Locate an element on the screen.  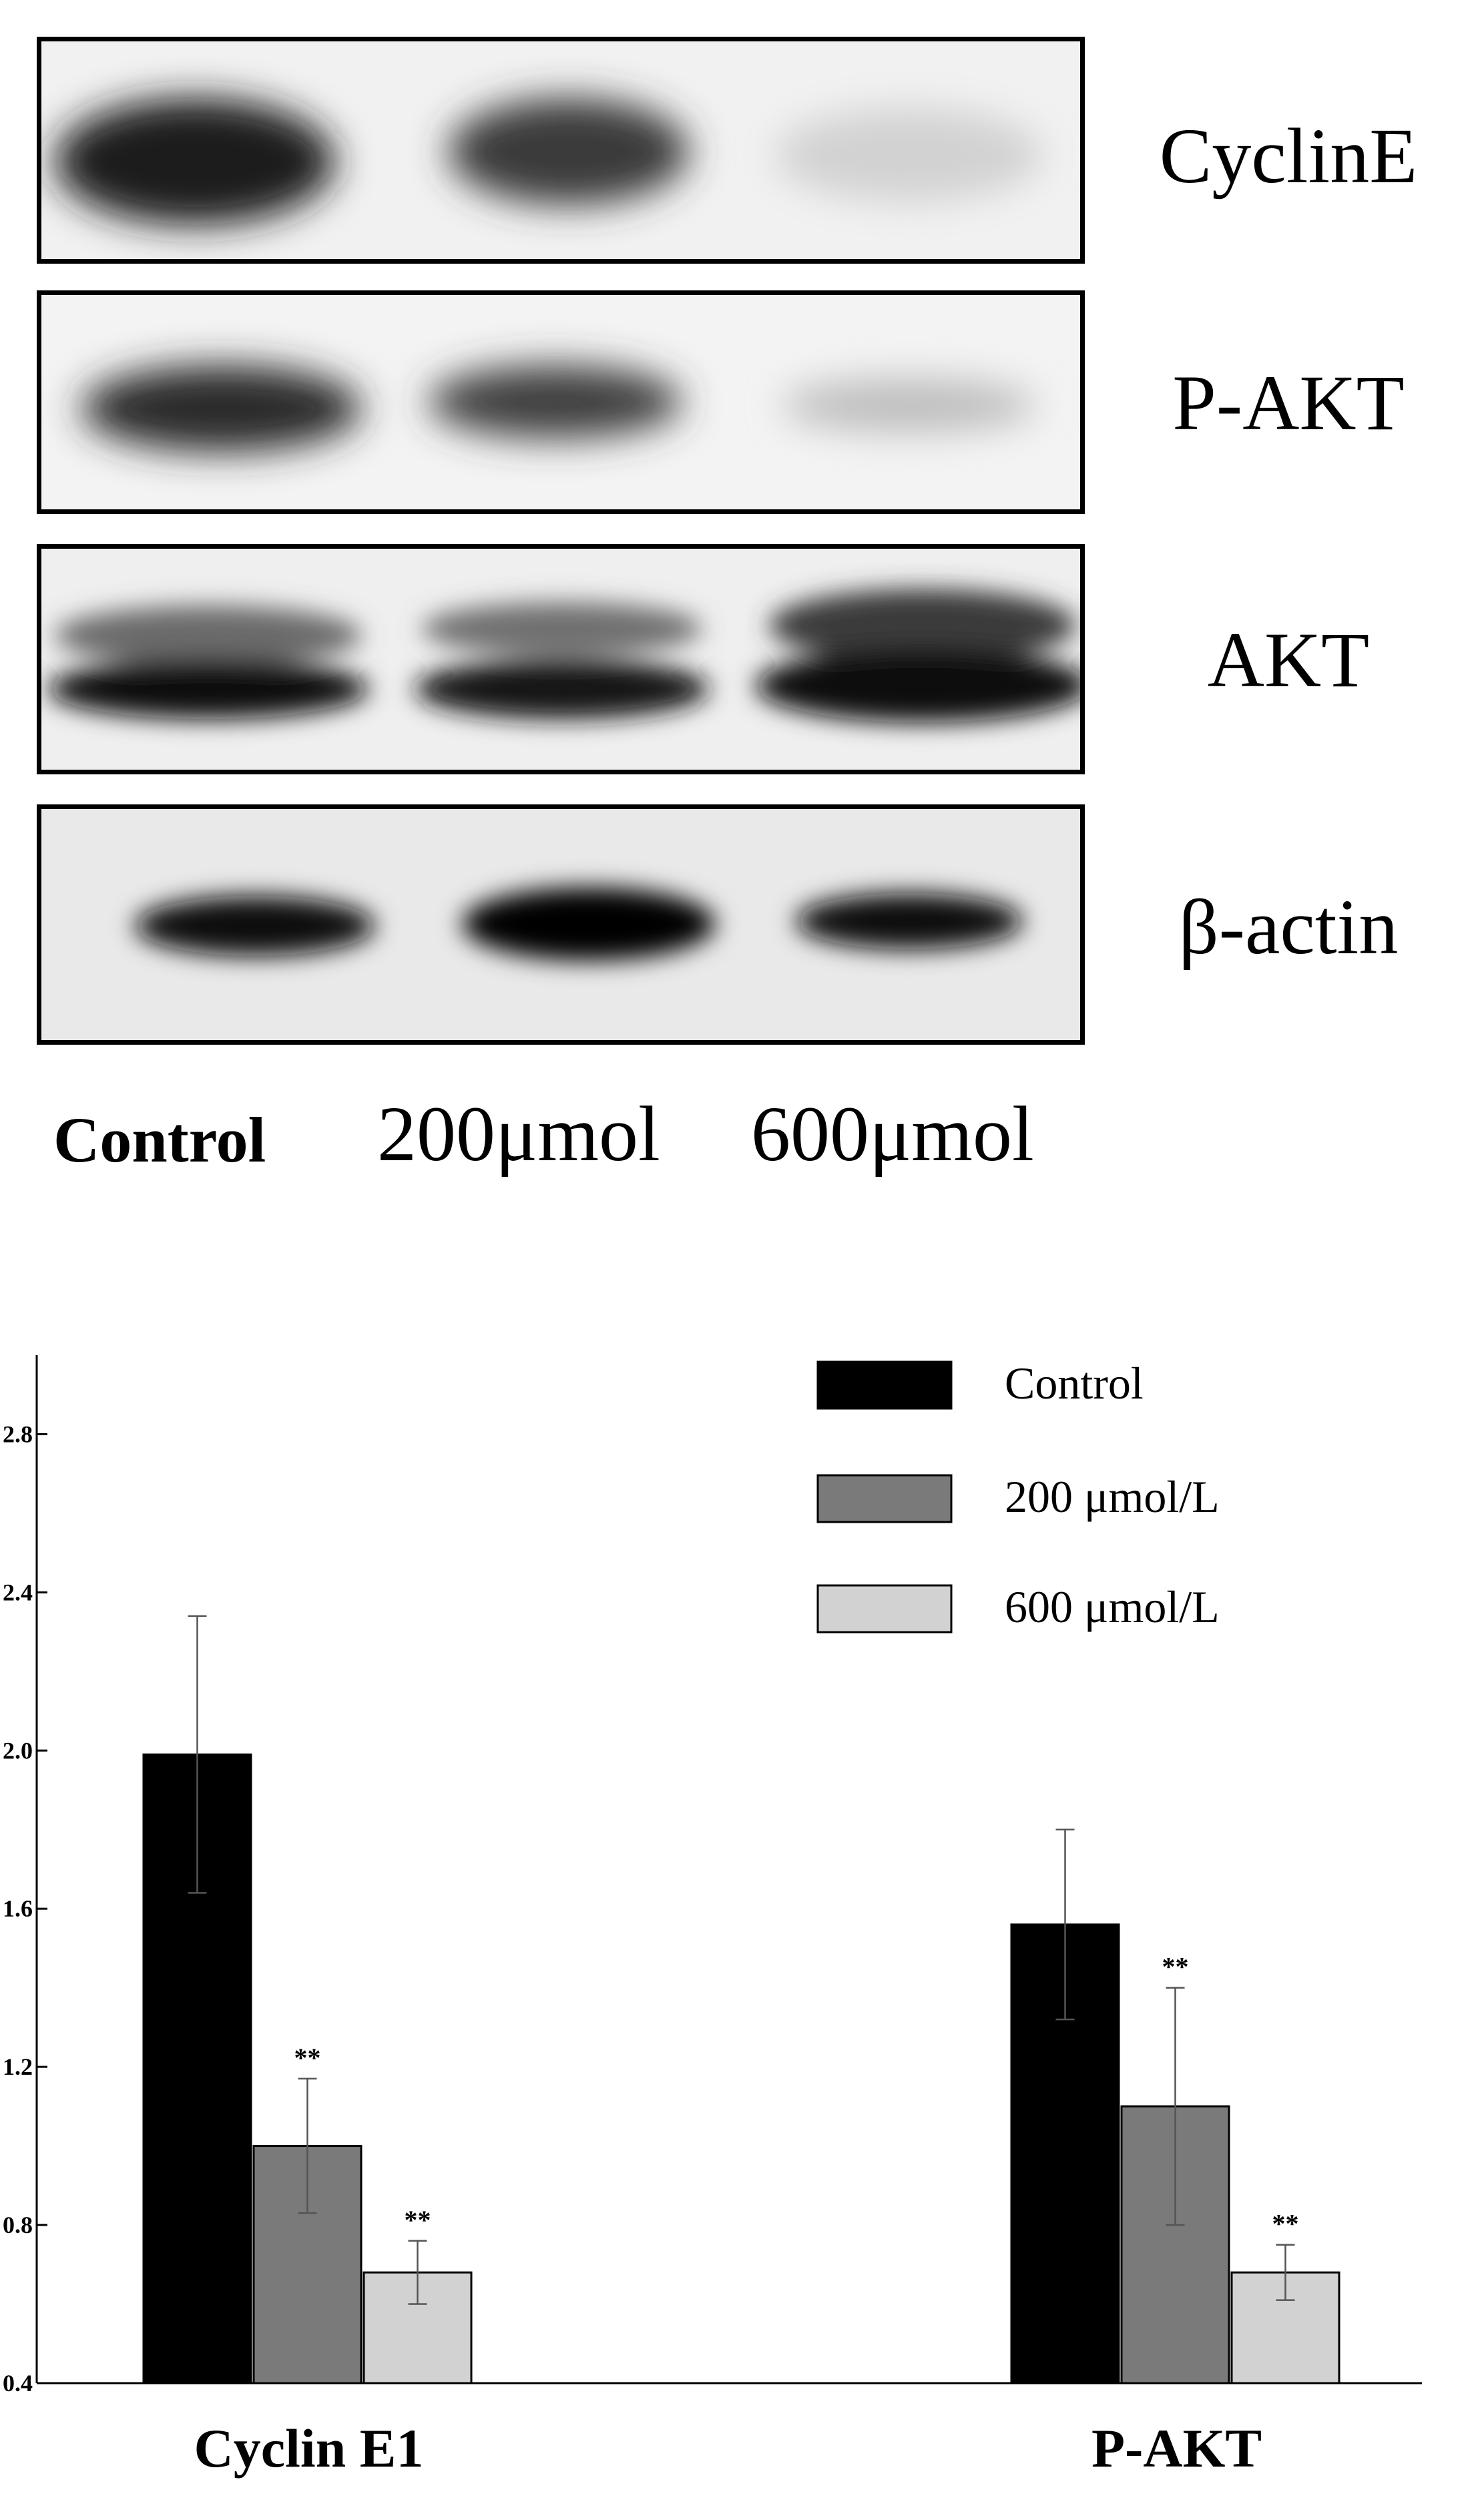
y-tick-label: 1.6 is located at coordinates (18, 1909).